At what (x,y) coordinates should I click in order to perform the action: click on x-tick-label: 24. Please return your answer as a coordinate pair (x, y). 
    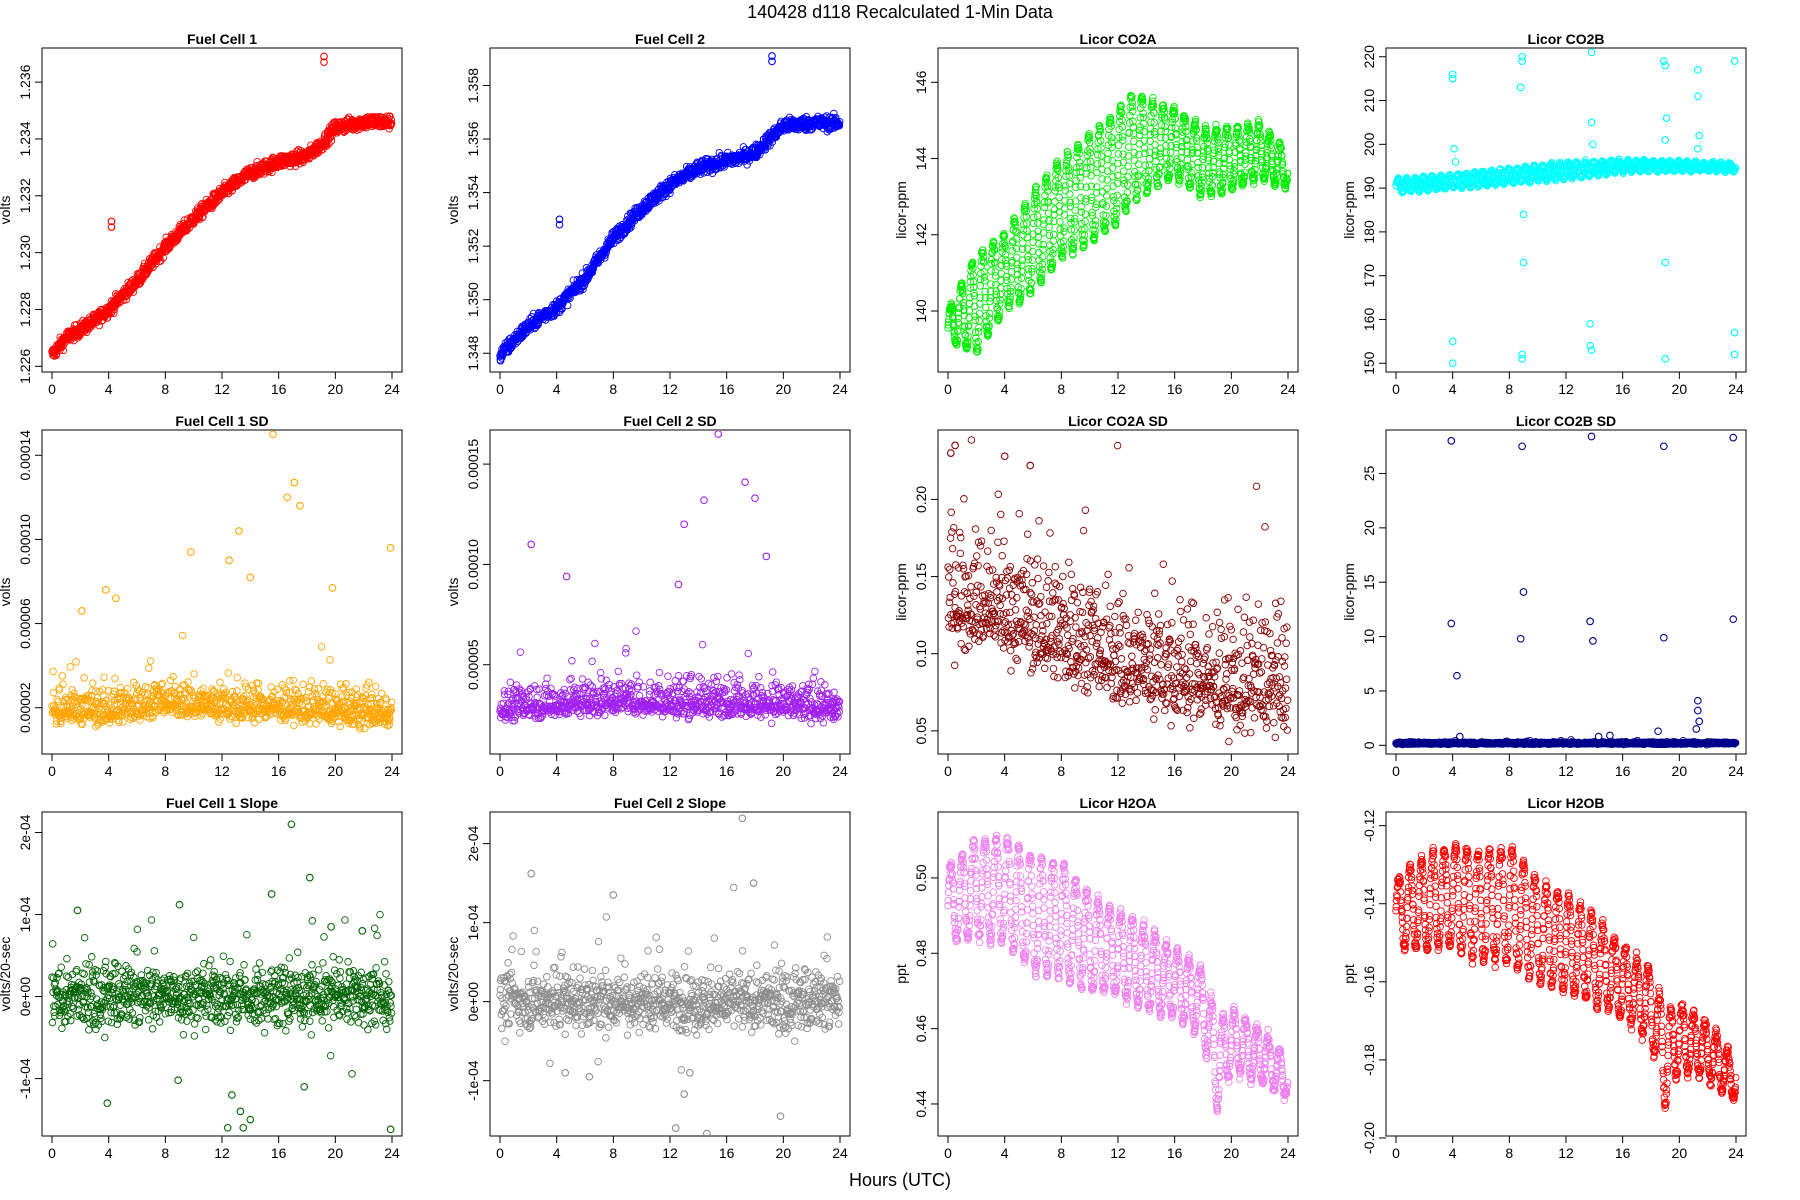
    Looking at the image, I should click on (392, 771).